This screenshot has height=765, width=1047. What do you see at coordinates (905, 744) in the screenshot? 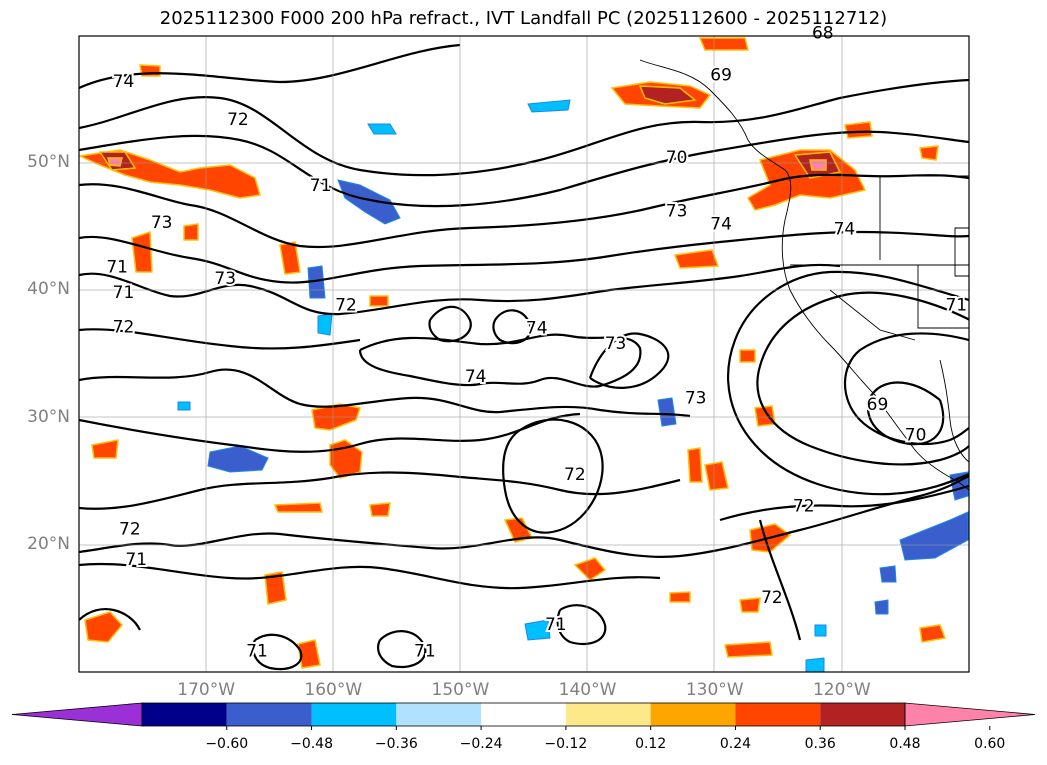
I see `colorbar-tick-label: 0.48` at bounding box center [905, 744].